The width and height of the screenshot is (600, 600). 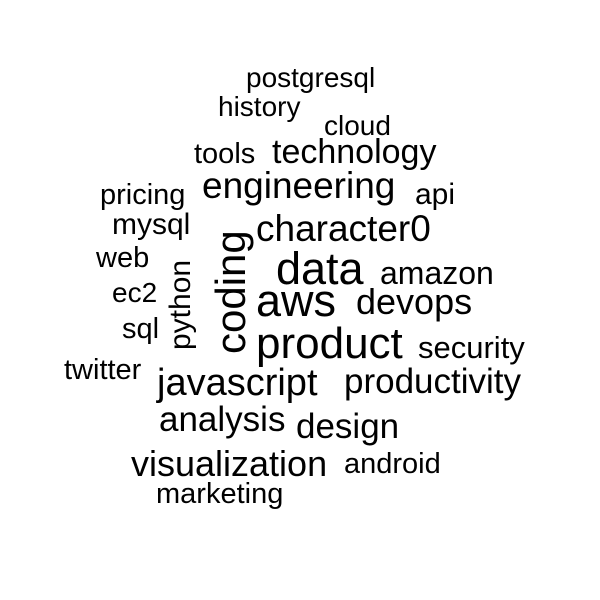 I want to click on word-security: security, so click(x=471, y=347).